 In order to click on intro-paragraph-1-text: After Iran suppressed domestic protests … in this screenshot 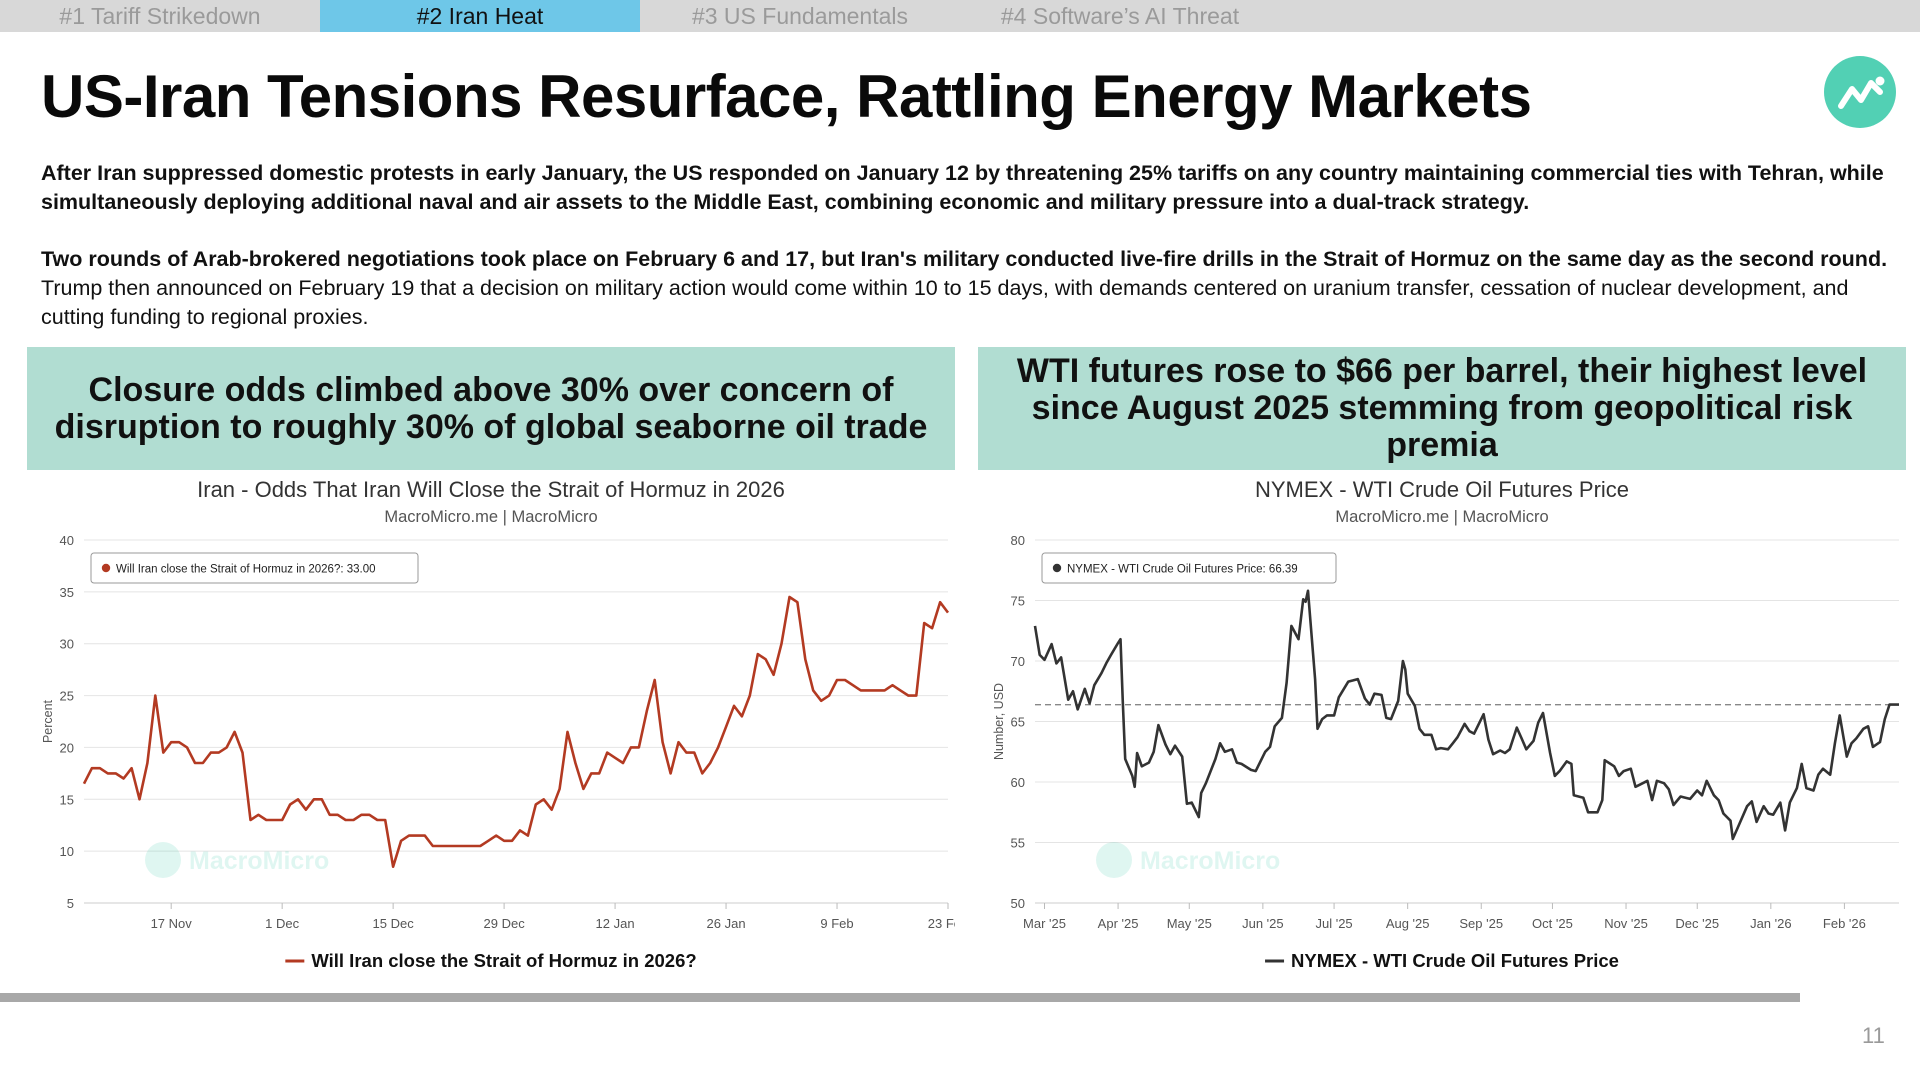, I will do `click(962, 187)`.